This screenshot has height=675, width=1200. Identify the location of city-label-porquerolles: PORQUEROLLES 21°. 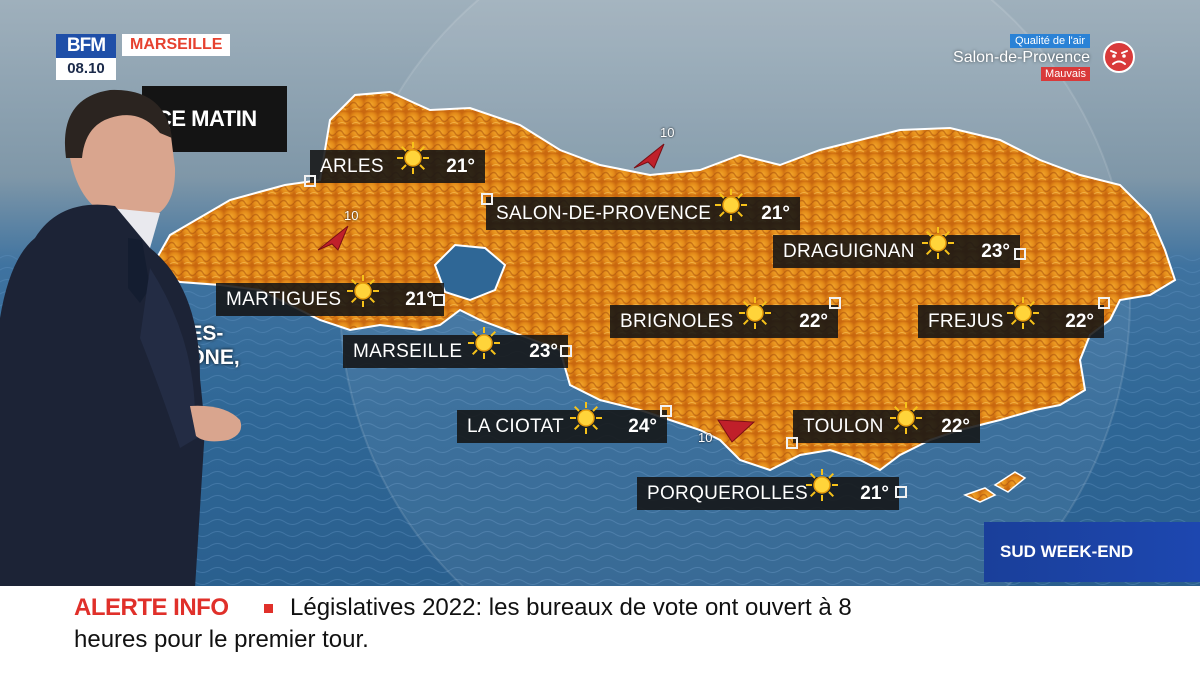
(768, 489).